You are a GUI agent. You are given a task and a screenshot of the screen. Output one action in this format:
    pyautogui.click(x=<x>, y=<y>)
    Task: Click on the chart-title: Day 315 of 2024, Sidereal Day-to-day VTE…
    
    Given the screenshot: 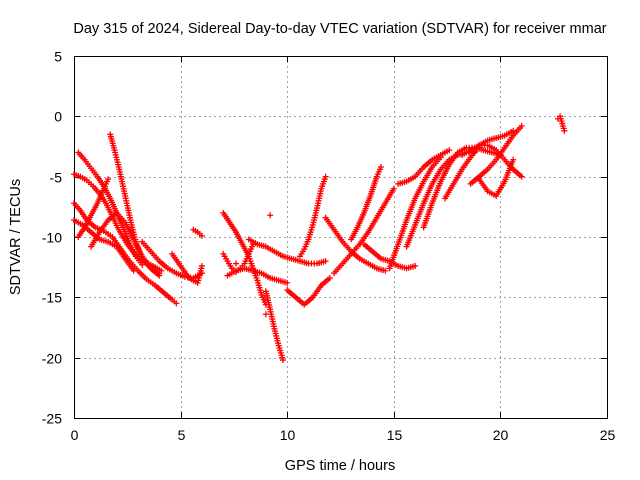 What is the action you would take?
    pyautogui.click(x=339, y=29)
    